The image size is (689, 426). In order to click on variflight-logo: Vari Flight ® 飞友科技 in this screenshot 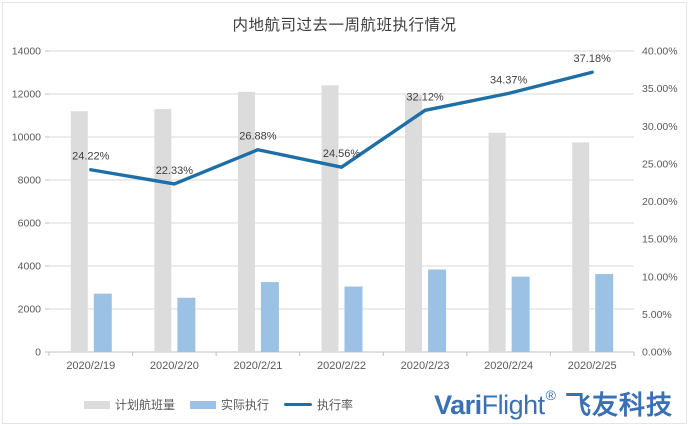, I will do `click(553, 403)`.